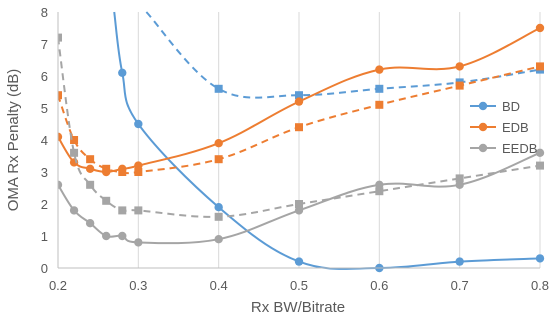 This screenshot has height=320, width=555. I want to click on x-tick-label: 0.2, so click(58, 285).